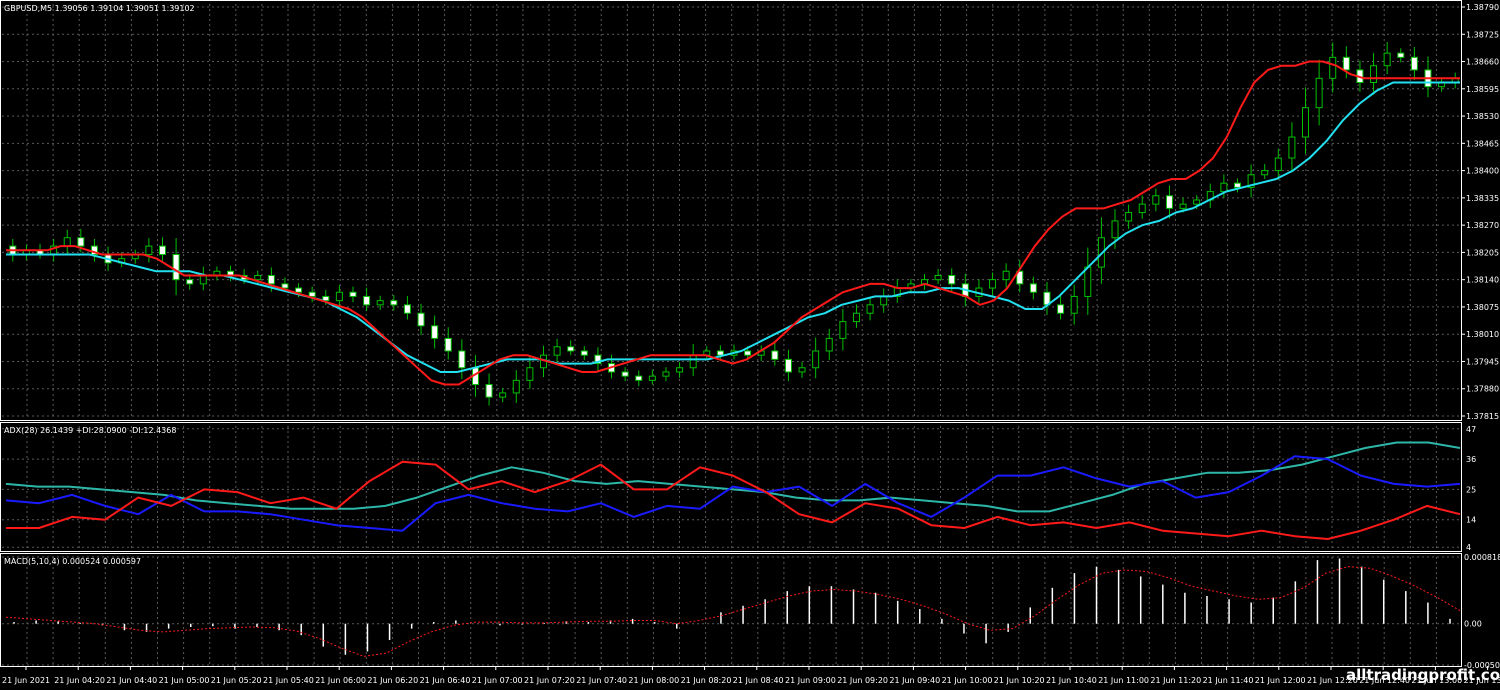 The width and height of the screenshot is (1500, 690). What do you see at coordinates (653, 680) in the screenshot?
I see `time-tick-label: 21 Jun 08:00` at bounding box center [653, 680].